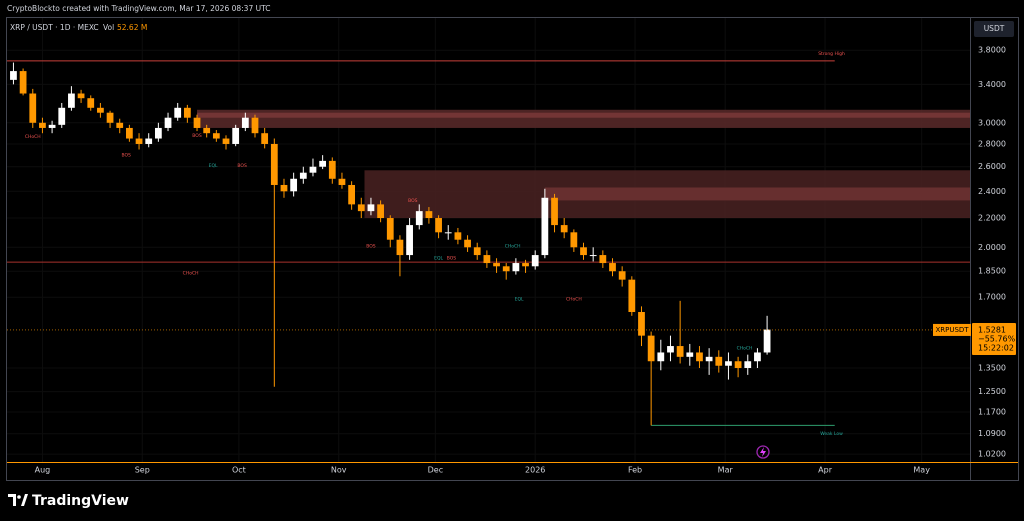 Image resolution: width=1024 pixels, height=521 pixels. I want to click on volume-name: Vol, so click(108, 27).